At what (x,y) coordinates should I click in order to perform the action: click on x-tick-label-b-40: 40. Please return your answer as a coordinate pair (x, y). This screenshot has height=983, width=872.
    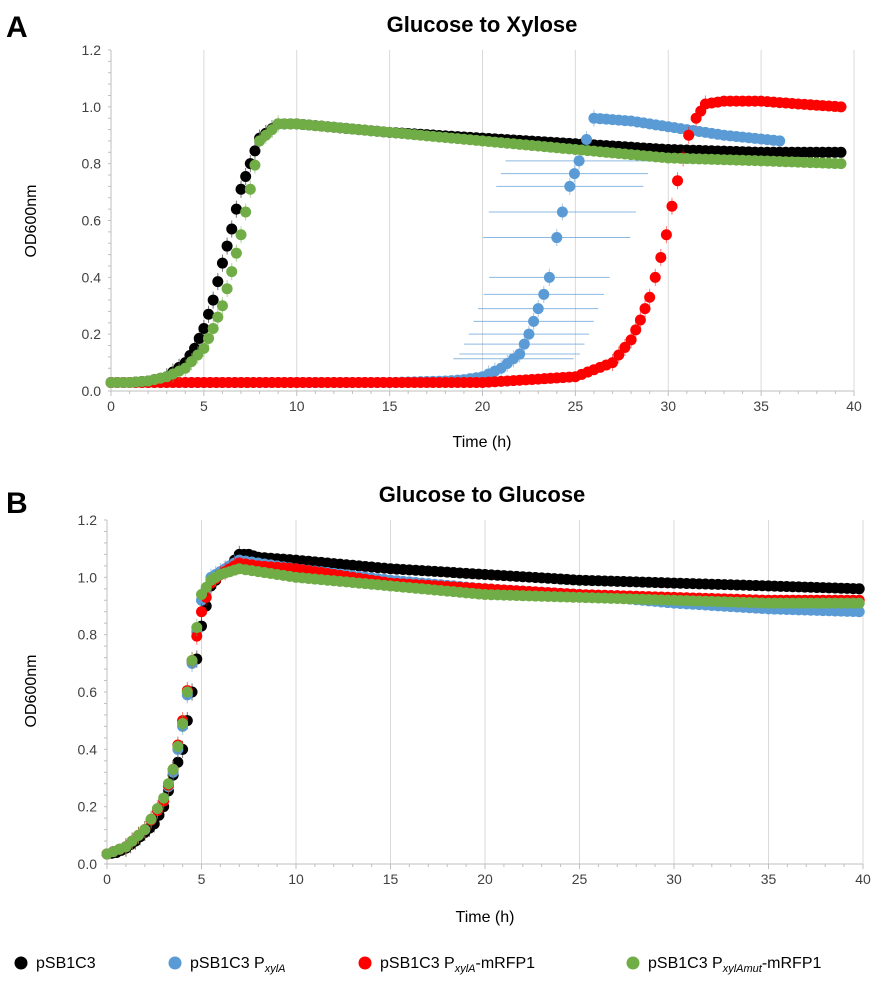
    Looking at the image, I should click on (863, 879).